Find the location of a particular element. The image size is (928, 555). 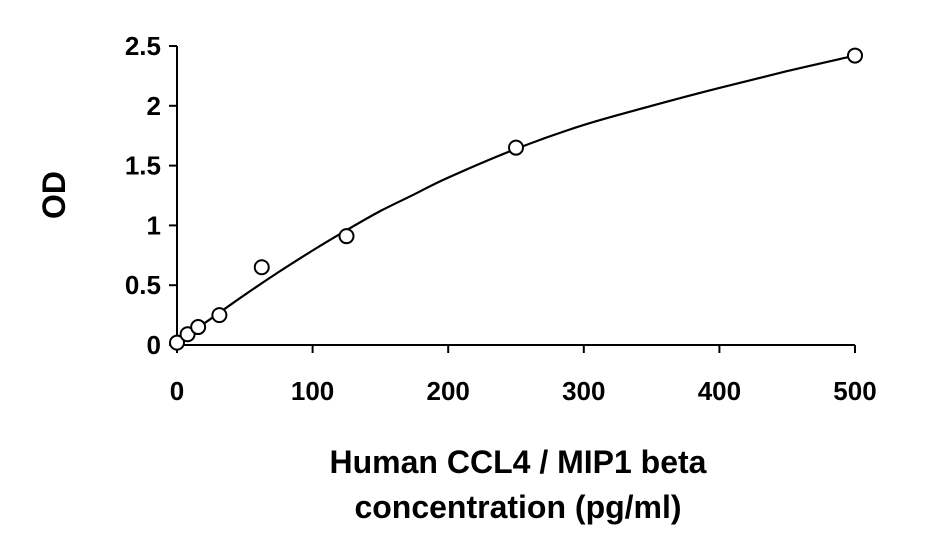

y-tick-label: 2.5 is located at coordinates (143, 46).